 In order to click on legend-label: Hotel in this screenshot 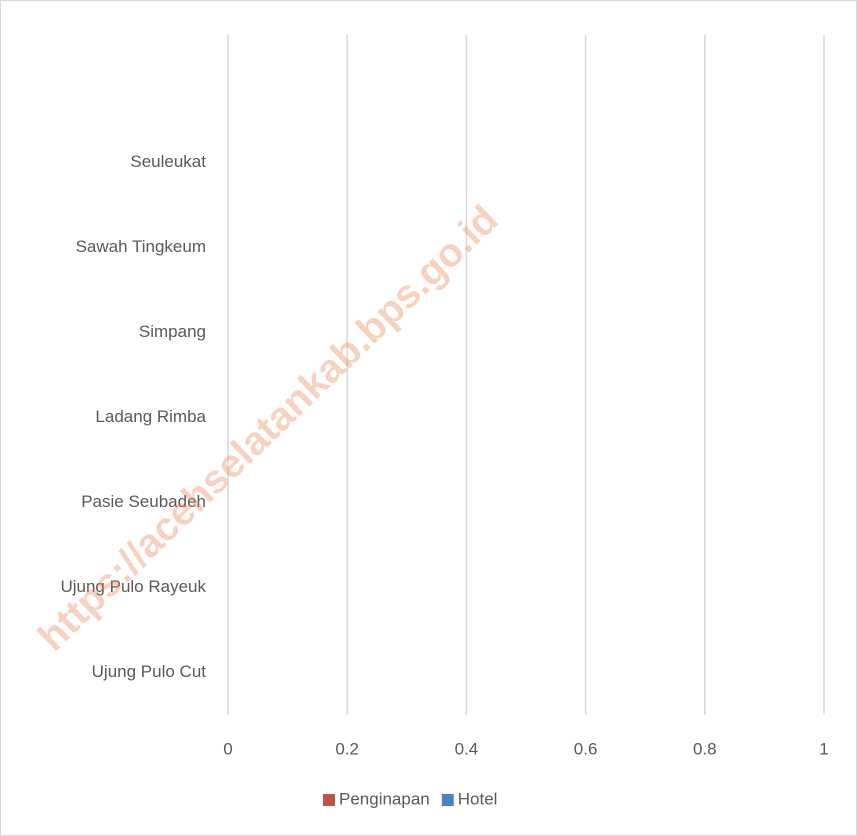, I will do `click(478, 798)`.